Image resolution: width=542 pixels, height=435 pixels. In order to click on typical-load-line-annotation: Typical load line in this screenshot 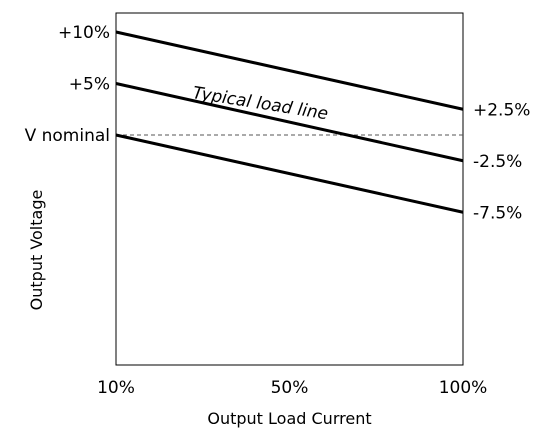, I will do `click(260, 103)`.